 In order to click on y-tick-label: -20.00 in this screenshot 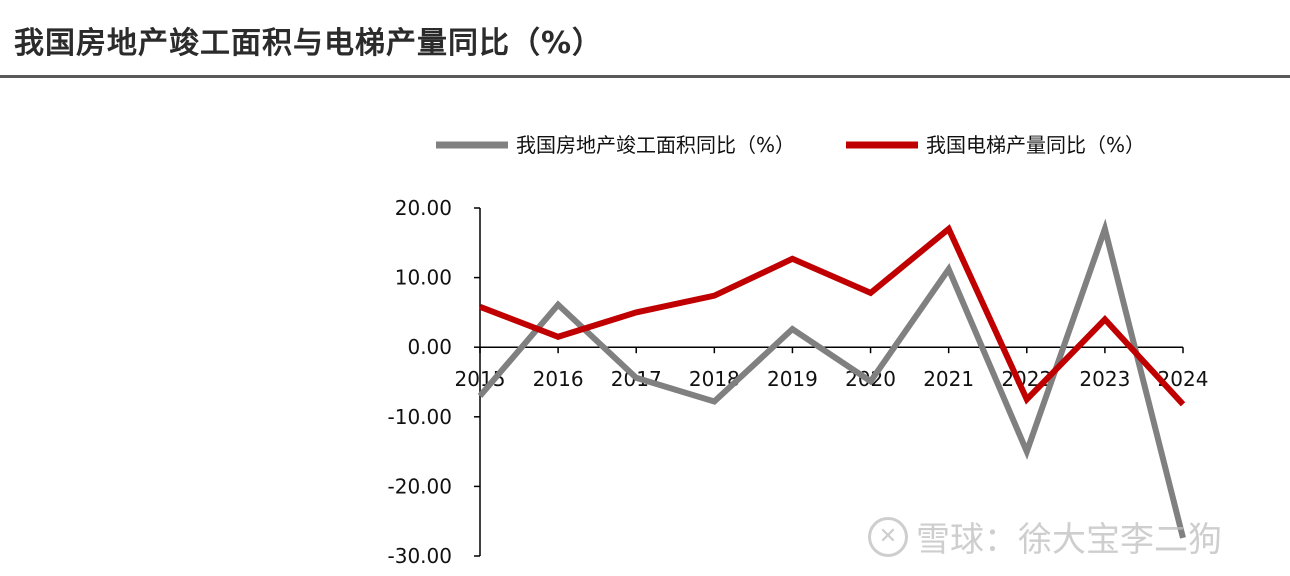, I will do `click(420, 486)`.